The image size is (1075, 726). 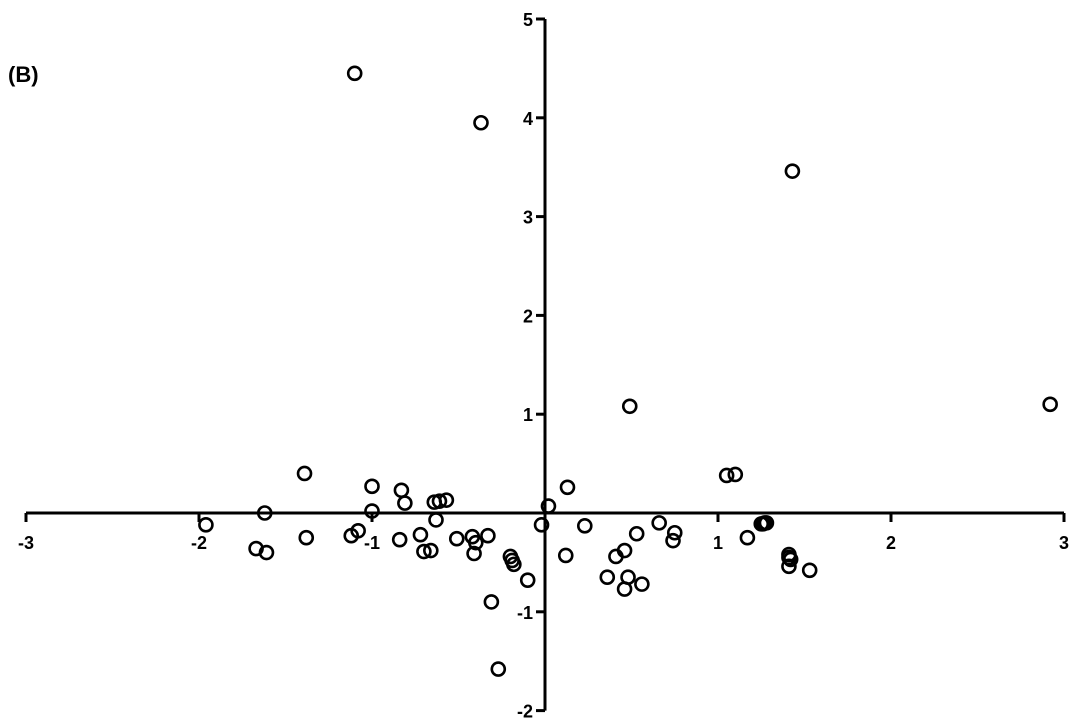 What do you see at coordinates (528, 218) in the screenshot?
I see `y-tick-label: 3` at bounding box center [528, 218].